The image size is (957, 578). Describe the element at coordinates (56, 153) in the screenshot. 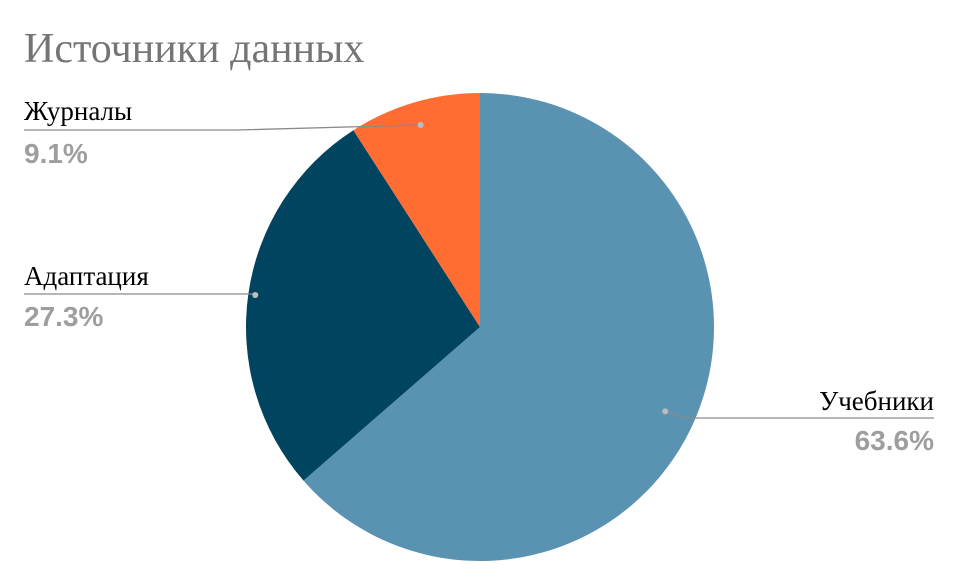

I see `slice-percent-label: 9.1%` at that location.